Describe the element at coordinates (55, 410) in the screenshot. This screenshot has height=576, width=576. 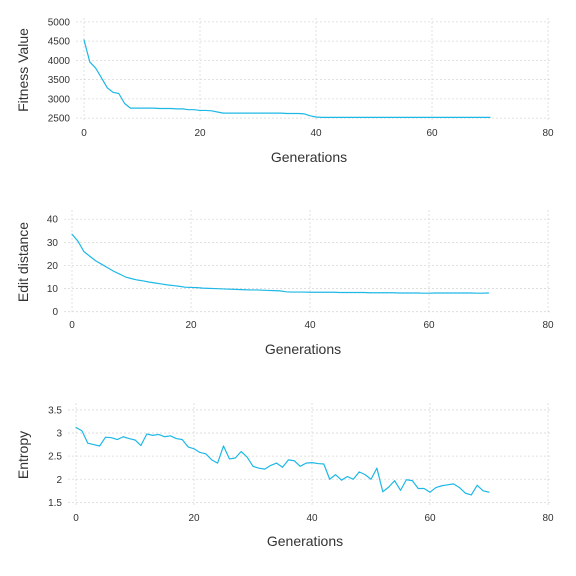
I see `y-tick-label: 3.5` at that location.